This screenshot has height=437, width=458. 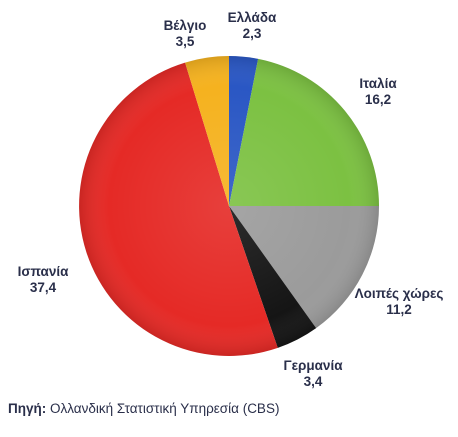 What do you see at coordinates (399, 293) in the screenshot?
I see `slice-label-λοιπες-χωρες: Λοιπές χώρες` at bounding box center [399, 293].